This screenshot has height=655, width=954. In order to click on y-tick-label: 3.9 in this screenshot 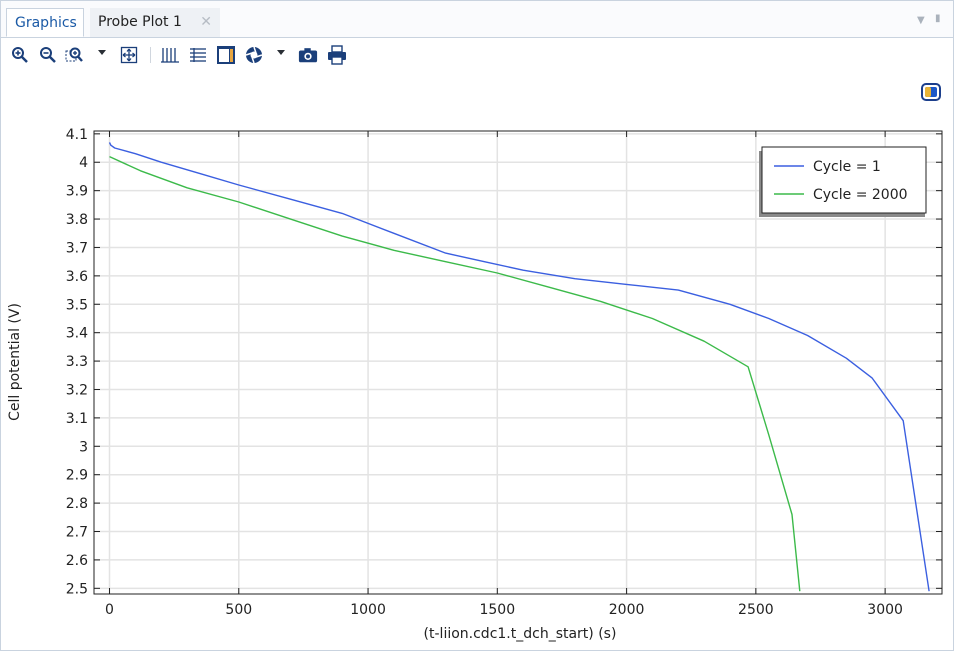, I will do `click(77, 192)`.